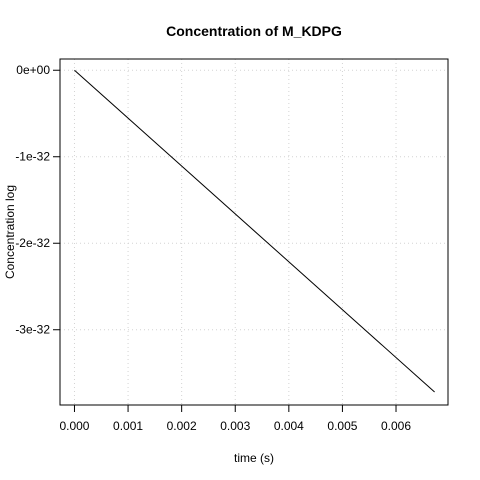  Describe the element at coordinates (74, 426) in the screenshot. I see `x-tick-label: 0.000` at that location.